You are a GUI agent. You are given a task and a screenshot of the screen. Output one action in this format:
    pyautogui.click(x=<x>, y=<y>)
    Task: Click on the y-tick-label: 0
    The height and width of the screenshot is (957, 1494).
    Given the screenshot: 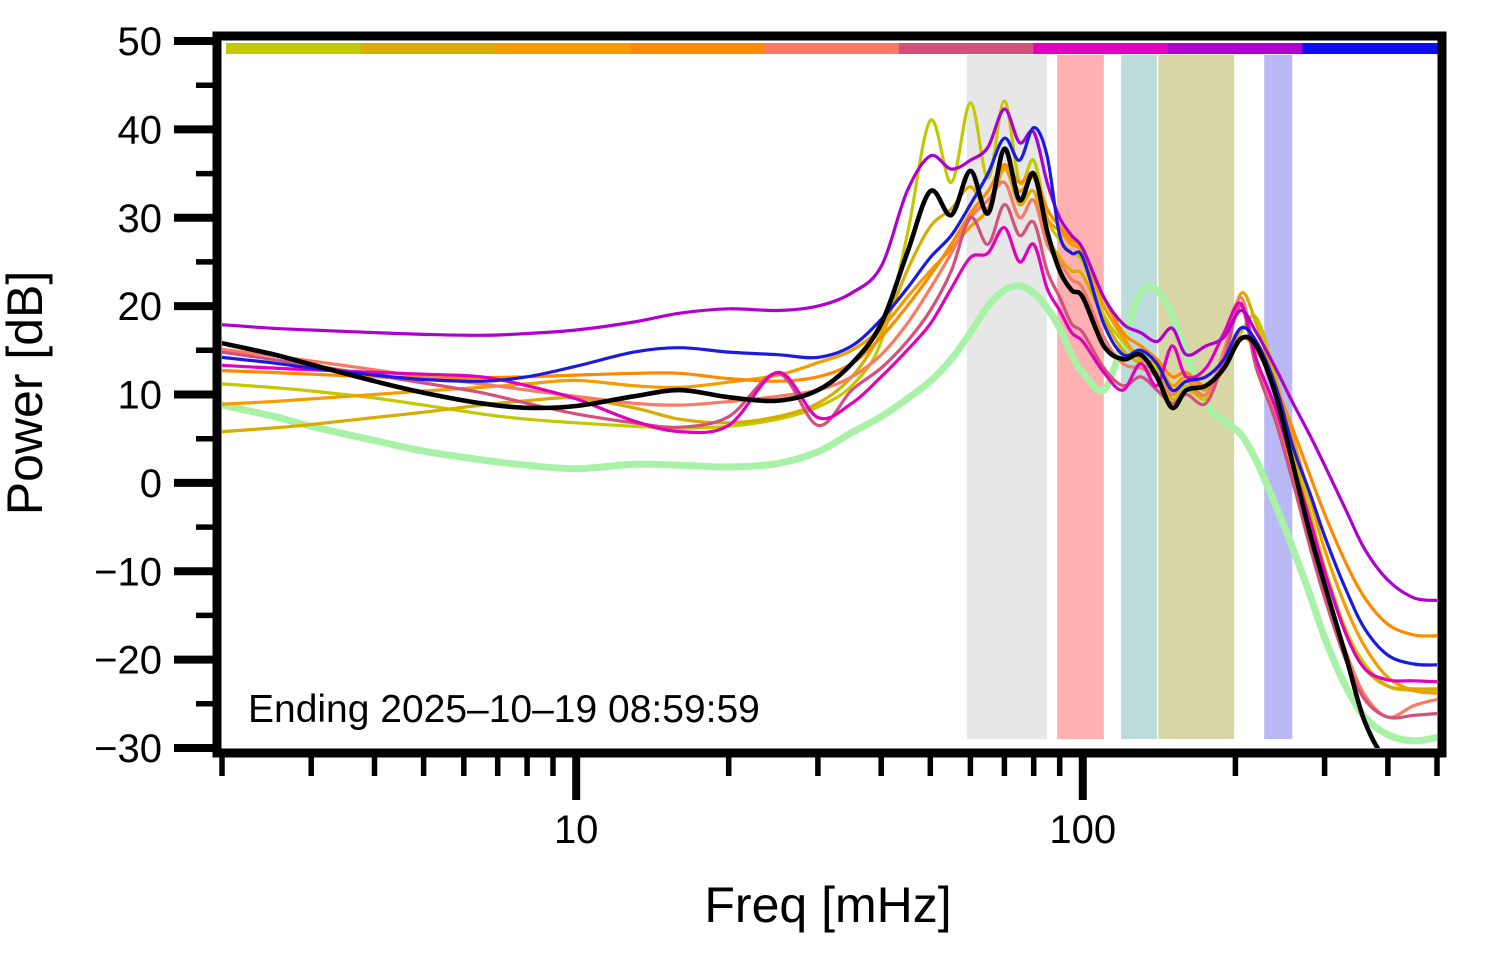 What is the action you would take?
    pyautogui.click(x=151, y=484)
    